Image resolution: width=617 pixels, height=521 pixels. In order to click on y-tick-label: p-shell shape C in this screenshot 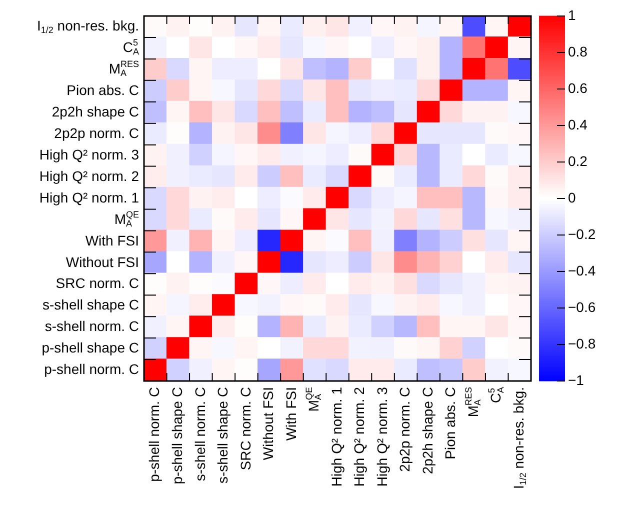, I will do `click(91, 348)`.